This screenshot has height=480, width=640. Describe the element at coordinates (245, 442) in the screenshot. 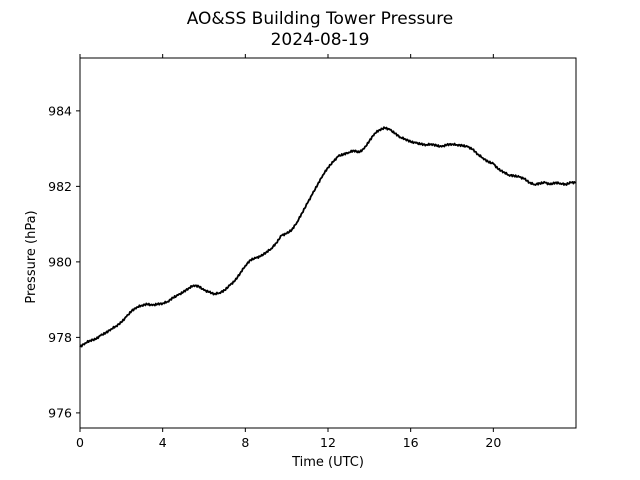

I see `x-tick-label: 8` at that location.